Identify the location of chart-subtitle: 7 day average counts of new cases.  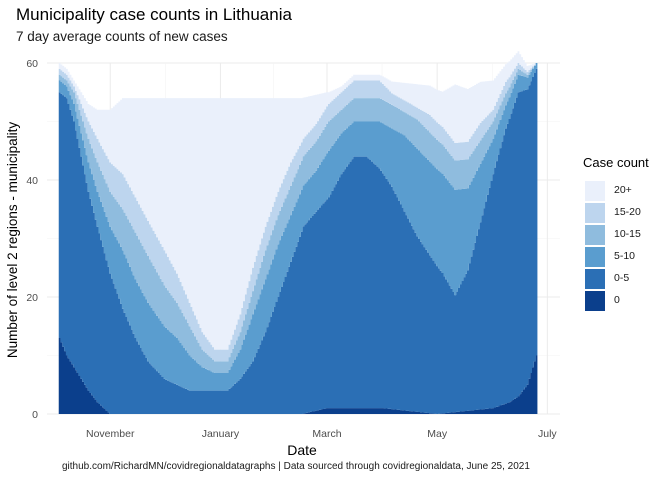
(122, 36).